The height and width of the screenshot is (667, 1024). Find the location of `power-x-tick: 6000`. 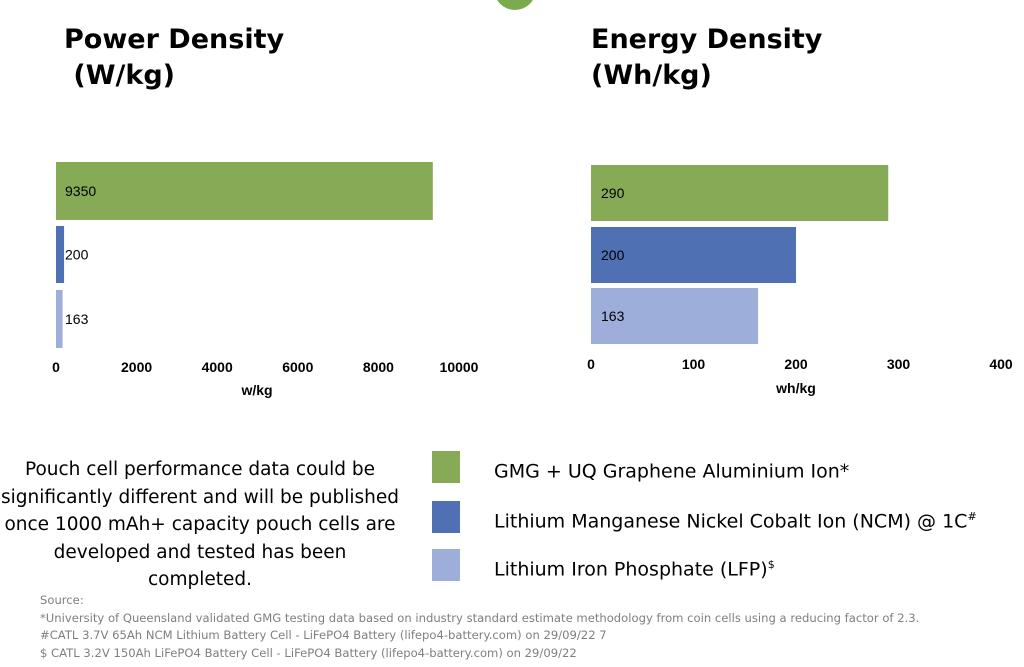

power-x-tick: 6000 is located at coordinates (297, 367).